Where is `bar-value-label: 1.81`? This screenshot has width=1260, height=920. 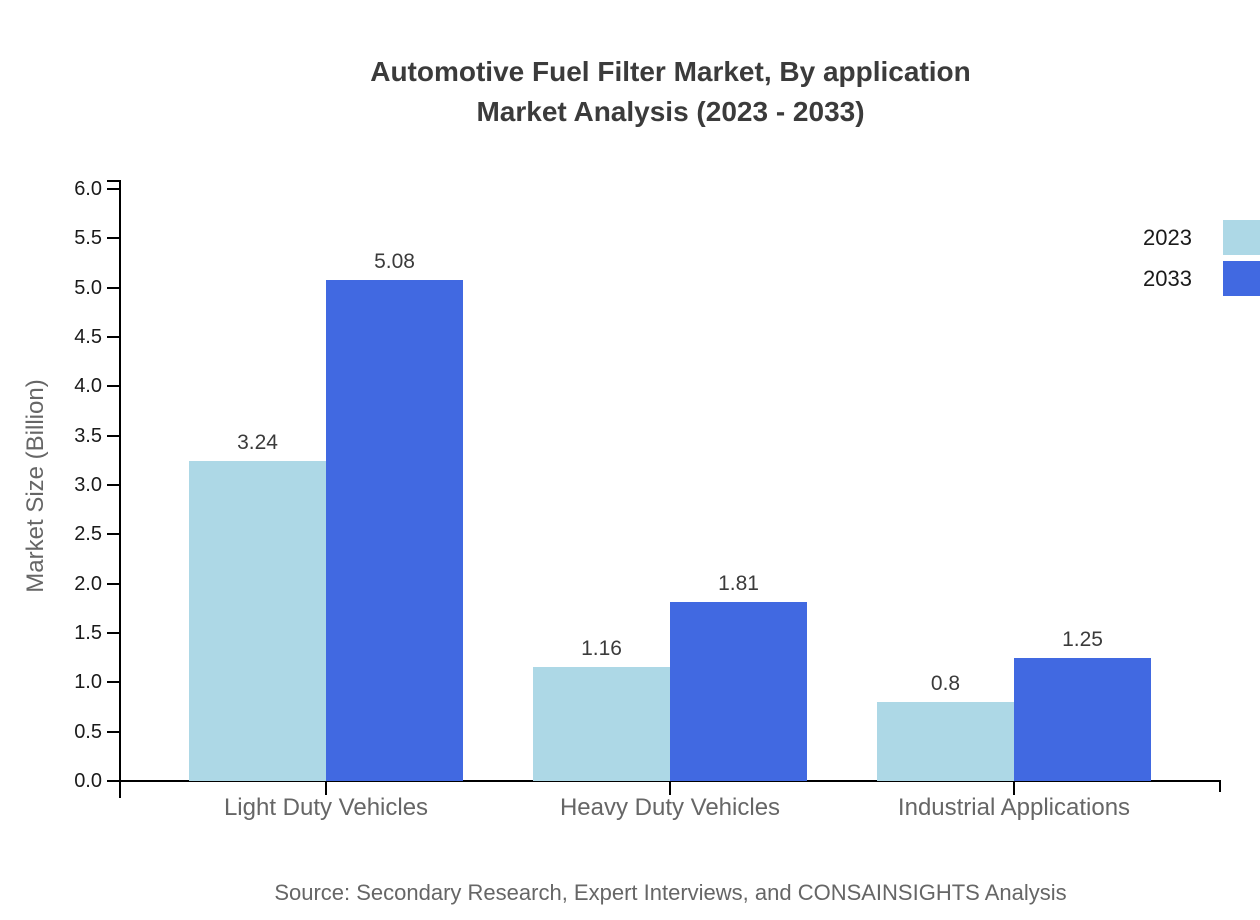
bar-value-label: 1.81 is located at coordinates (738, 584).